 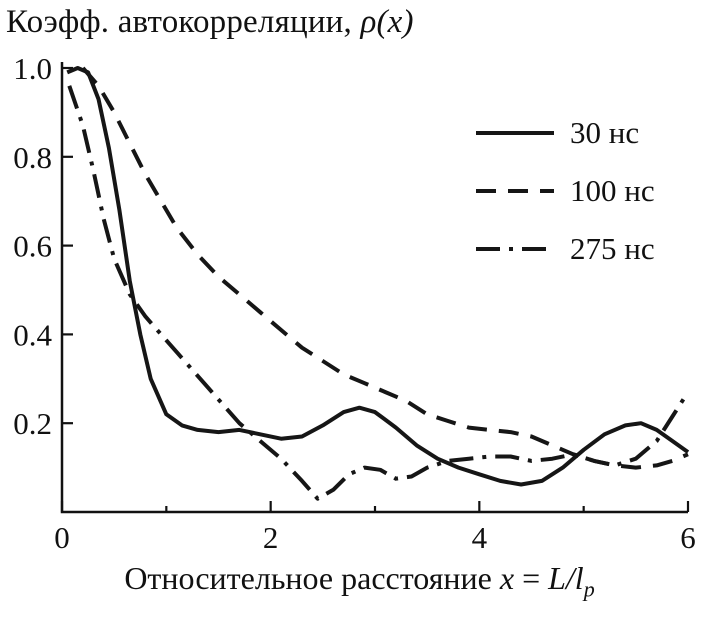 I want to click on chart-title-math: ρ(x), so click(x=387, y=22).